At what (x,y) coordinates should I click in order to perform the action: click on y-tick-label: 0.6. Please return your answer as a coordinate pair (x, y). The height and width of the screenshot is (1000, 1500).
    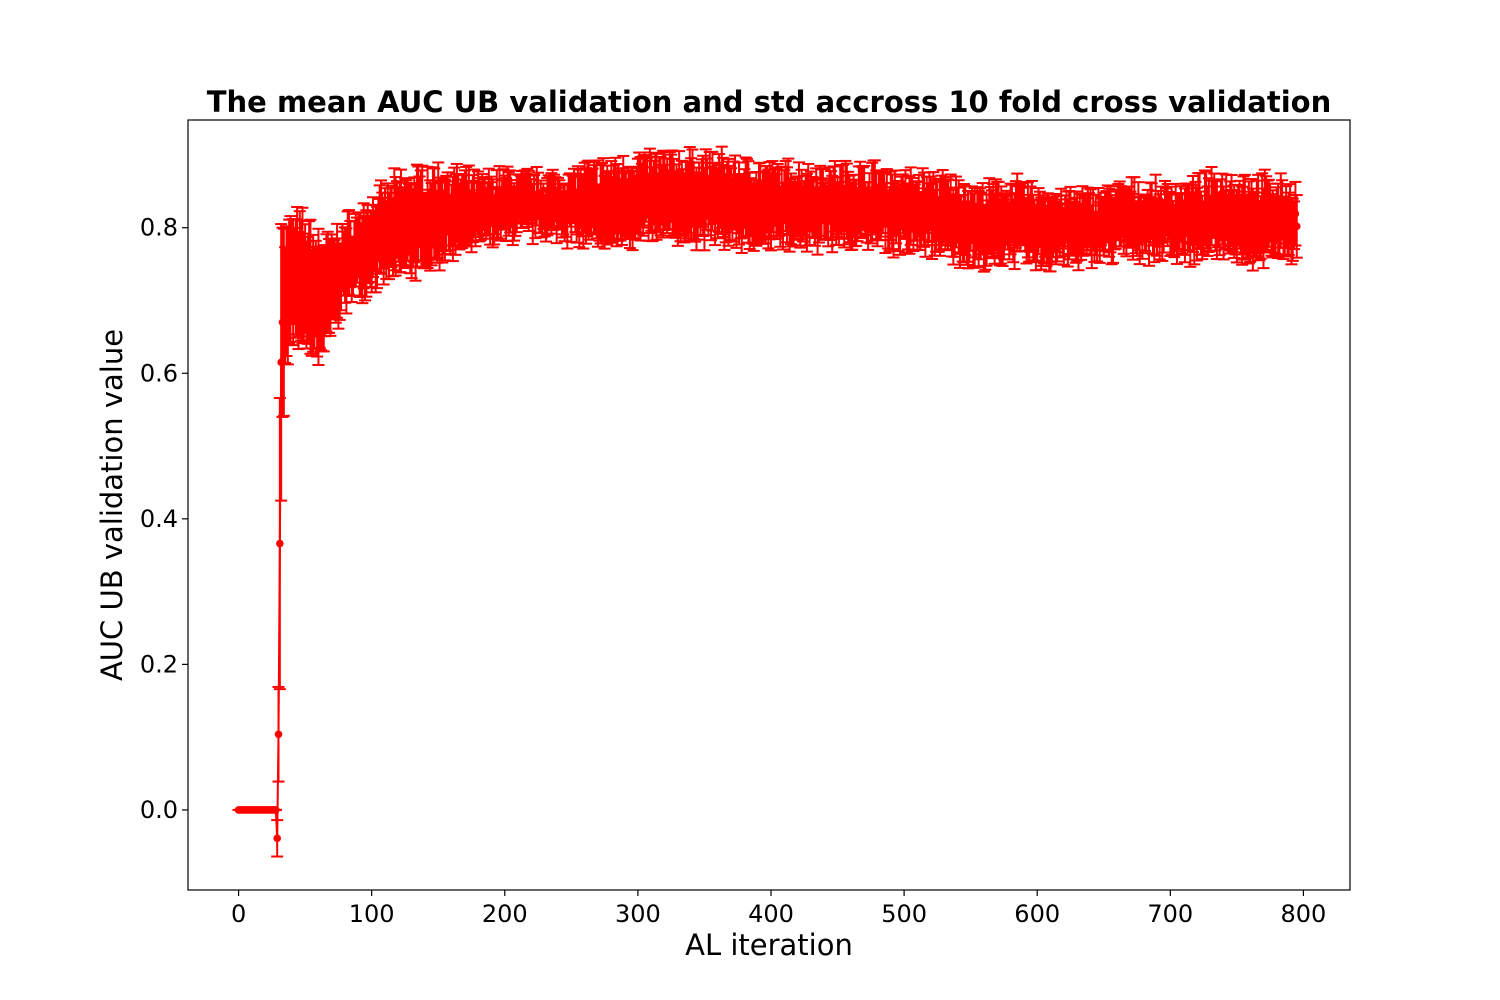
    Looking at the image, I should click on (159, 373).